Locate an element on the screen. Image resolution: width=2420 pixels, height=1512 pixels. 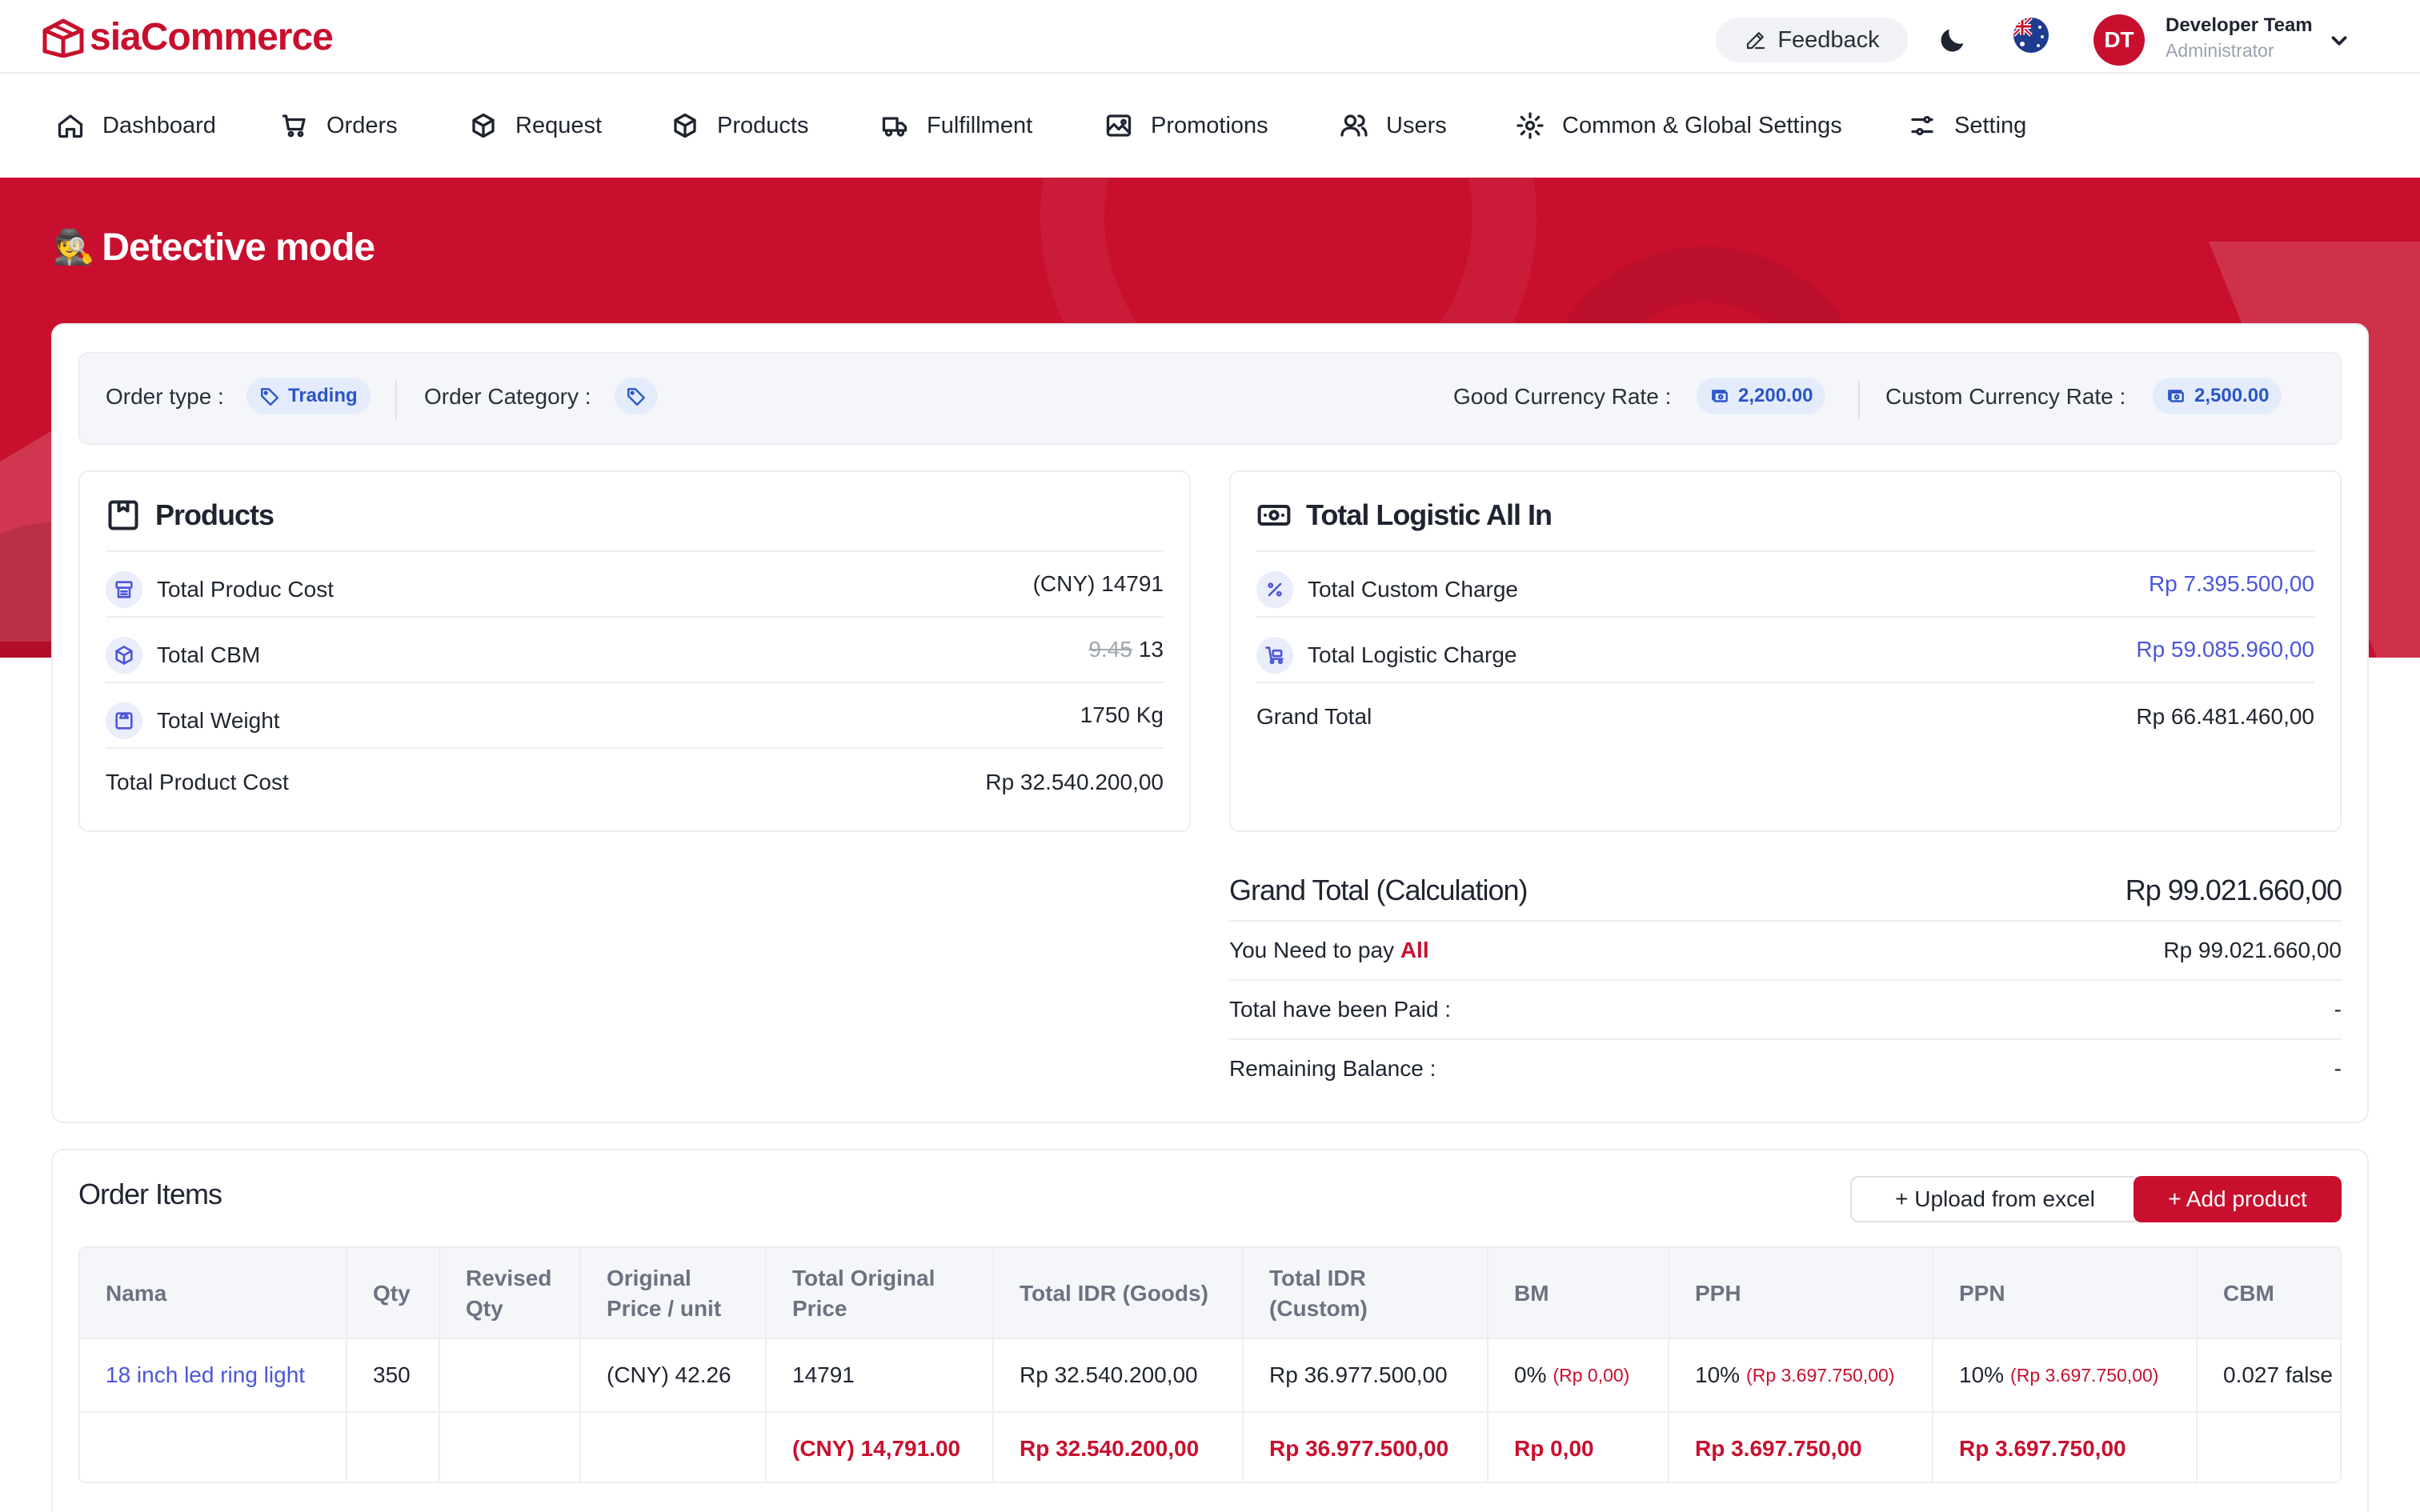
nav-users: Users is located at coordinates (1393, 126).